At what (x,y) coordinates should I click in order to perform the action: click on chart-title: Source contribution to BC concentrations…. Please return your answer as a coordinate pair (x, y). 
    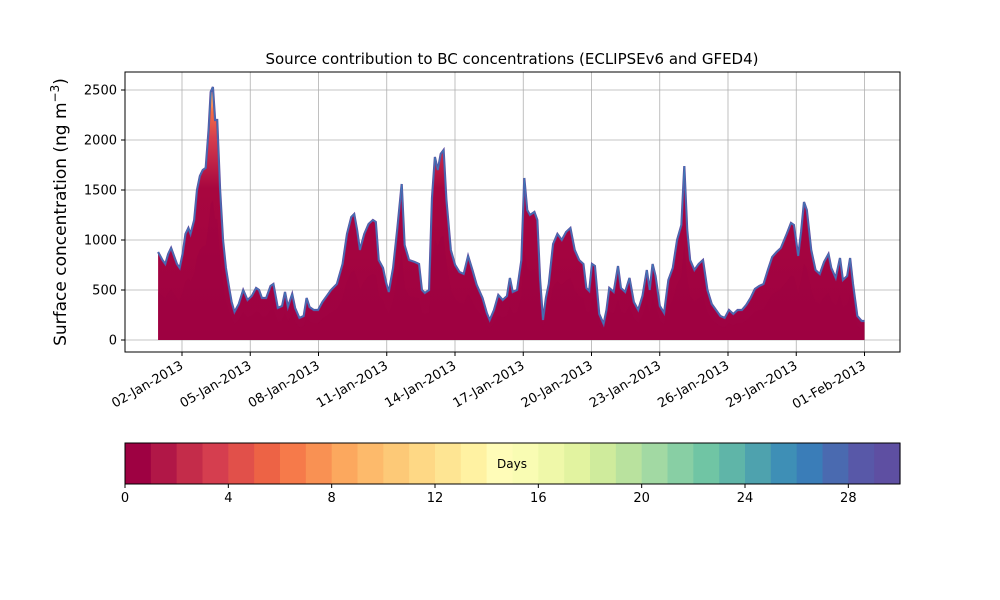
    Looking at the image, I should click on (511, 59).